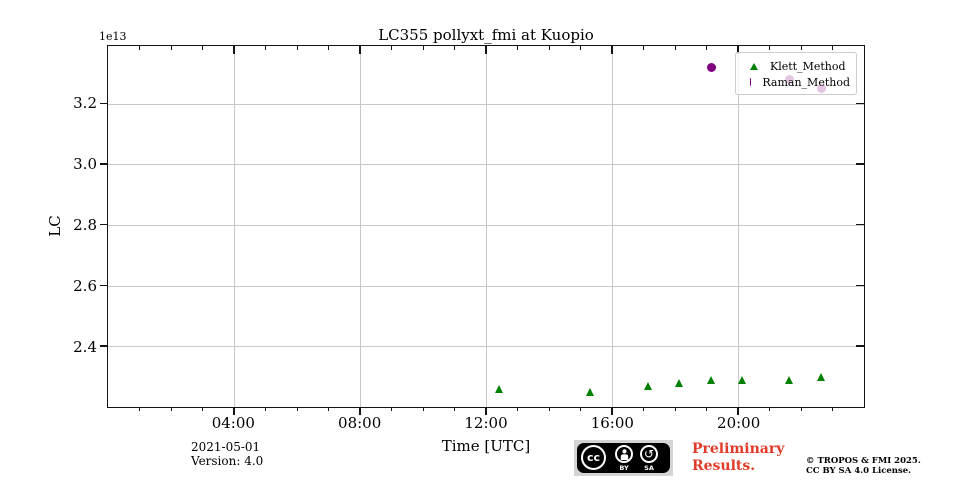  What do you see at coordinates (227, 461) in the screenshot?
I see `footer-version: Version: 4.0` at bounding box center [227, 461].